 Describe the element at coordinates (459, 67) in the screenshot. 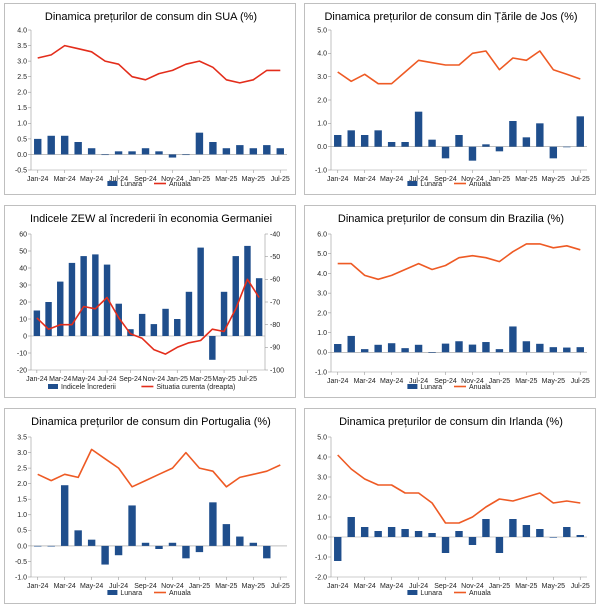

I see `line-series-nl` at that location.